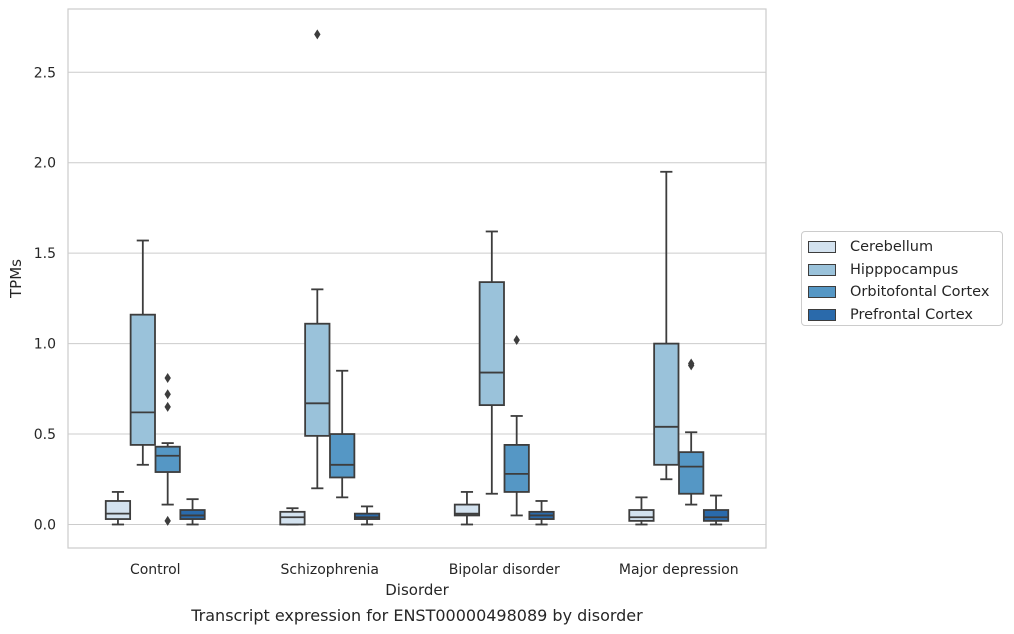 The image size is (1014, 634). What do you see at coordinates (45, 345) in the screenshot?
I see `y-tick-label: 1.0` at bounding box center [45, 345].